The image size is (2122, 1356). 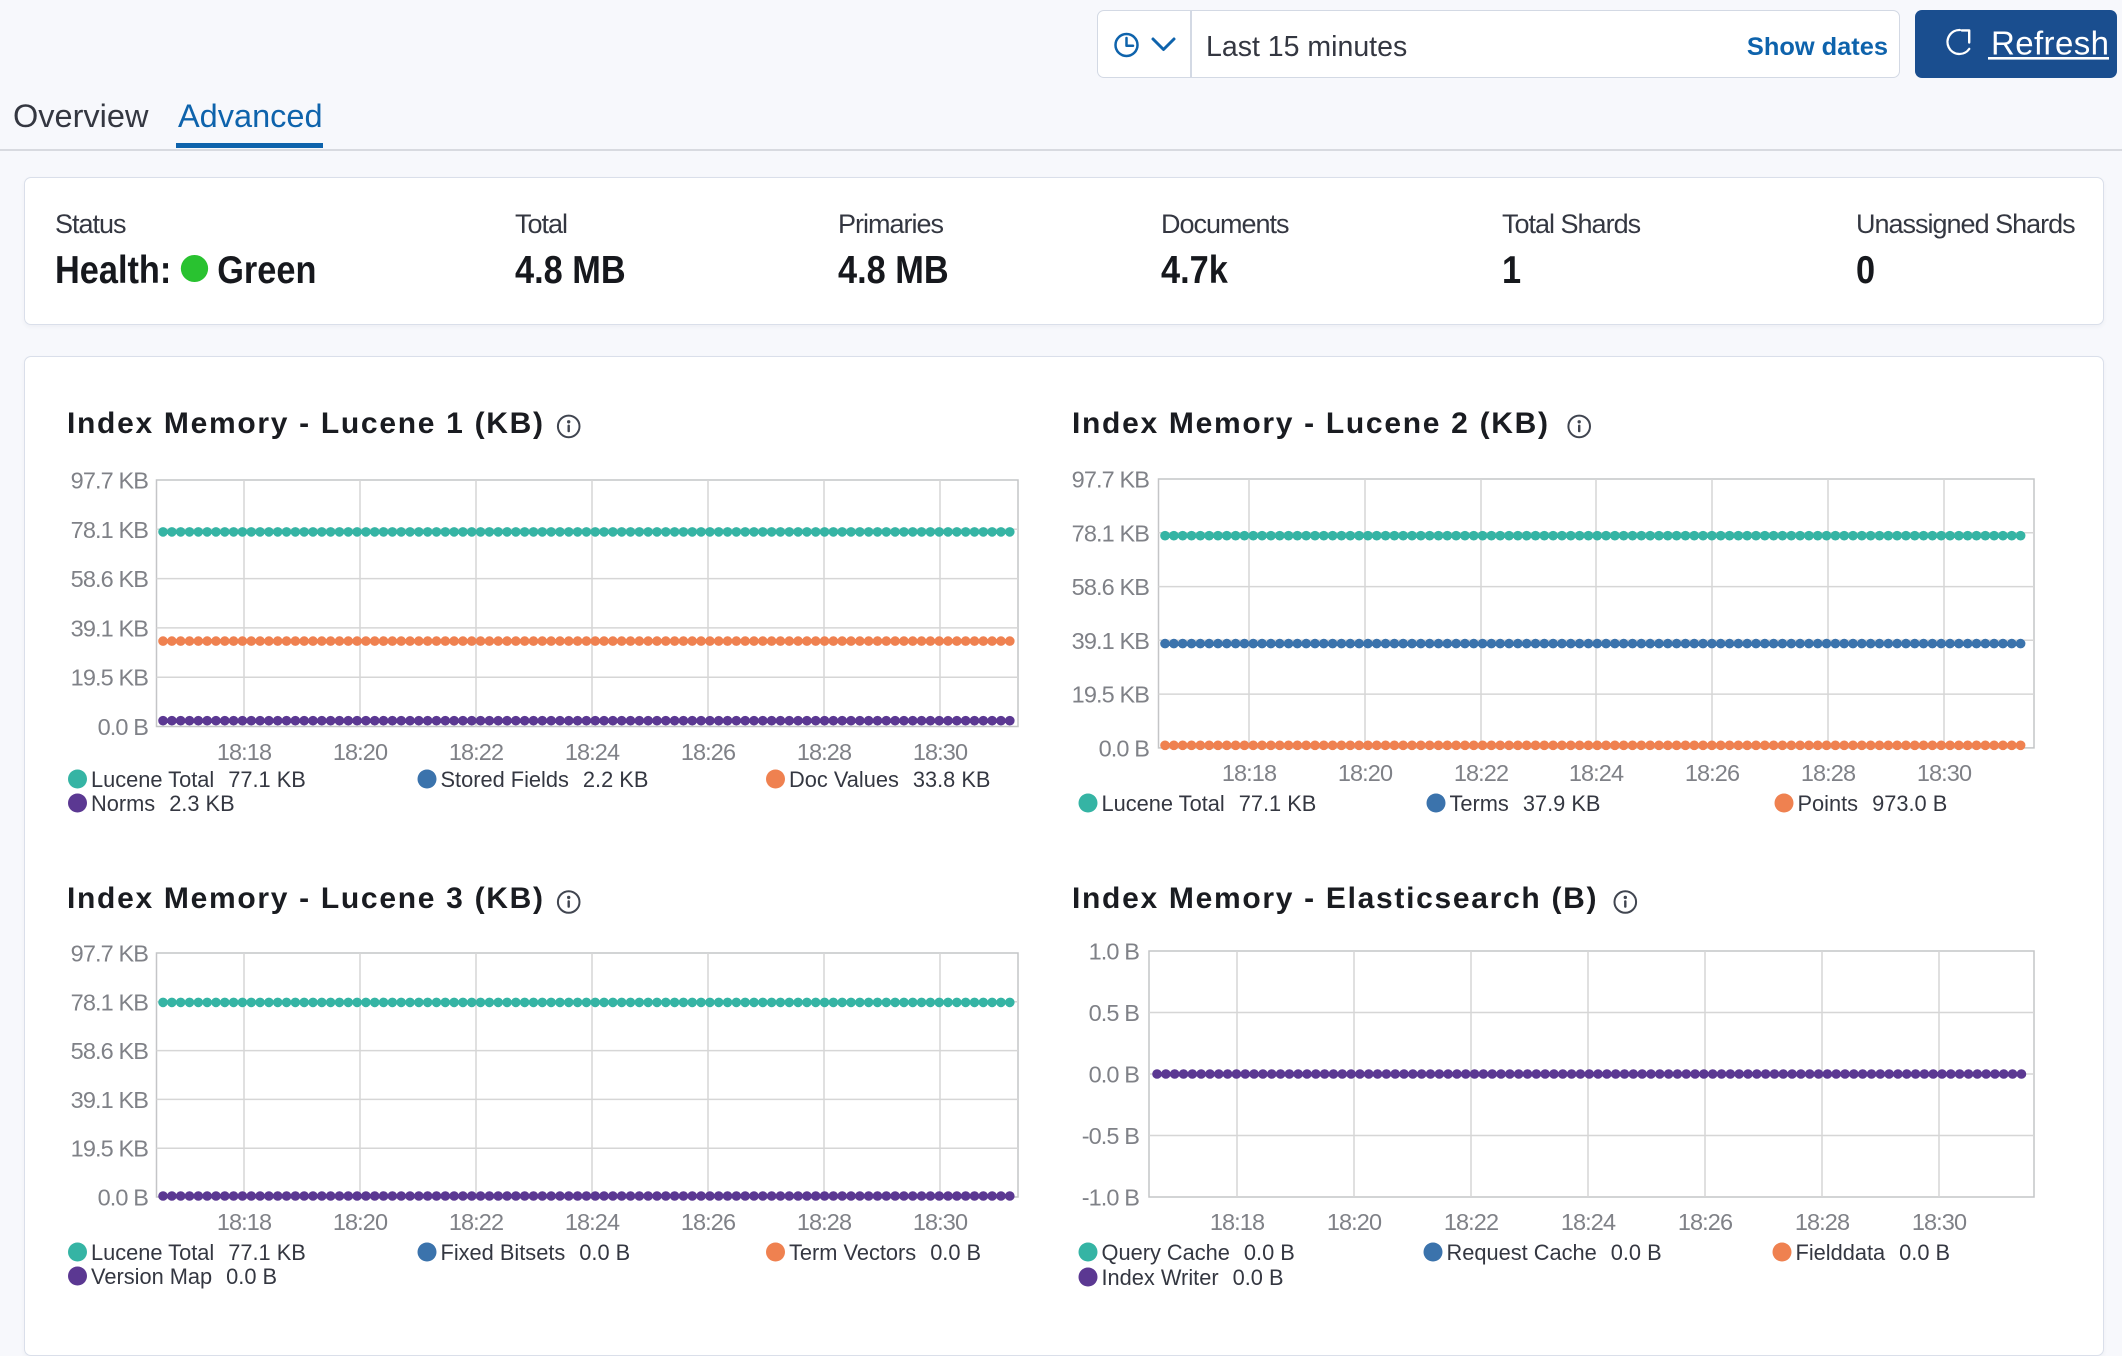 What do you see at coordinates (306, 898) in the screenshot?
I see `svg-text: Index Memory - Lucene 3 (KB)` at bounding box center [306, 898].